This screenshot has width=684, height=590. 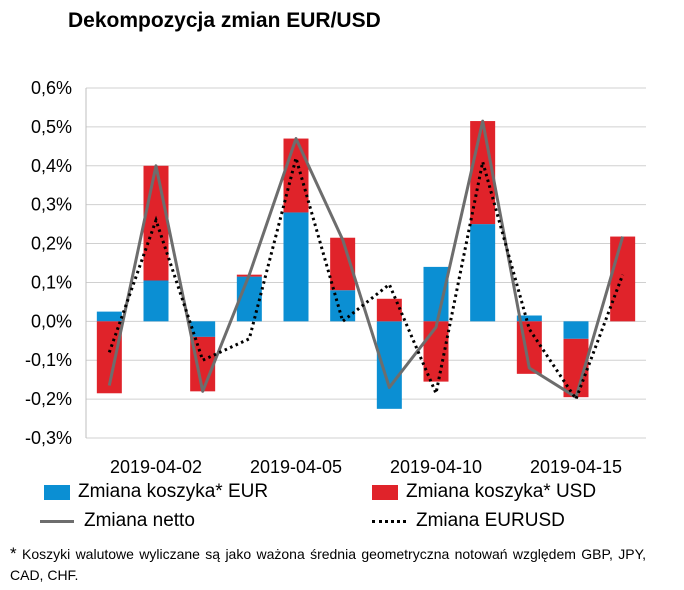 I want to click on x-tick-label: 2019-04-15, so click(x=576, y=467).